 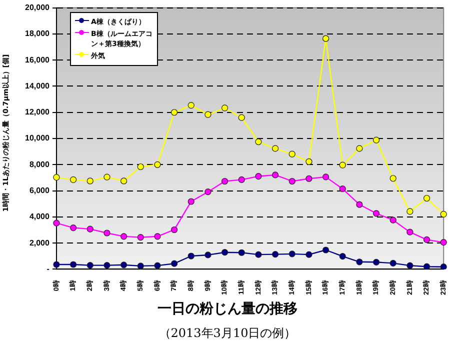 I want to click on y-tick-label: 6,000, so click(x=39, y=190).